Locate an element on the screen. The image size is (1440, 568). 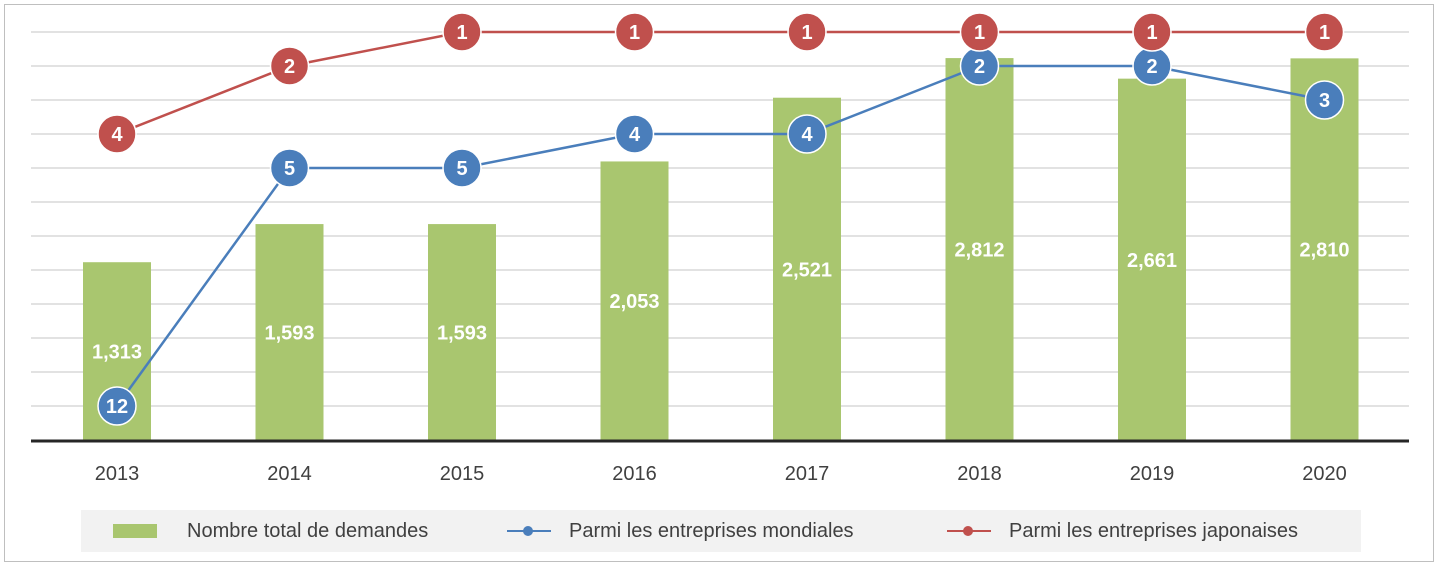
bar-data-label: 2,053 is located at coordinates (634, 302).